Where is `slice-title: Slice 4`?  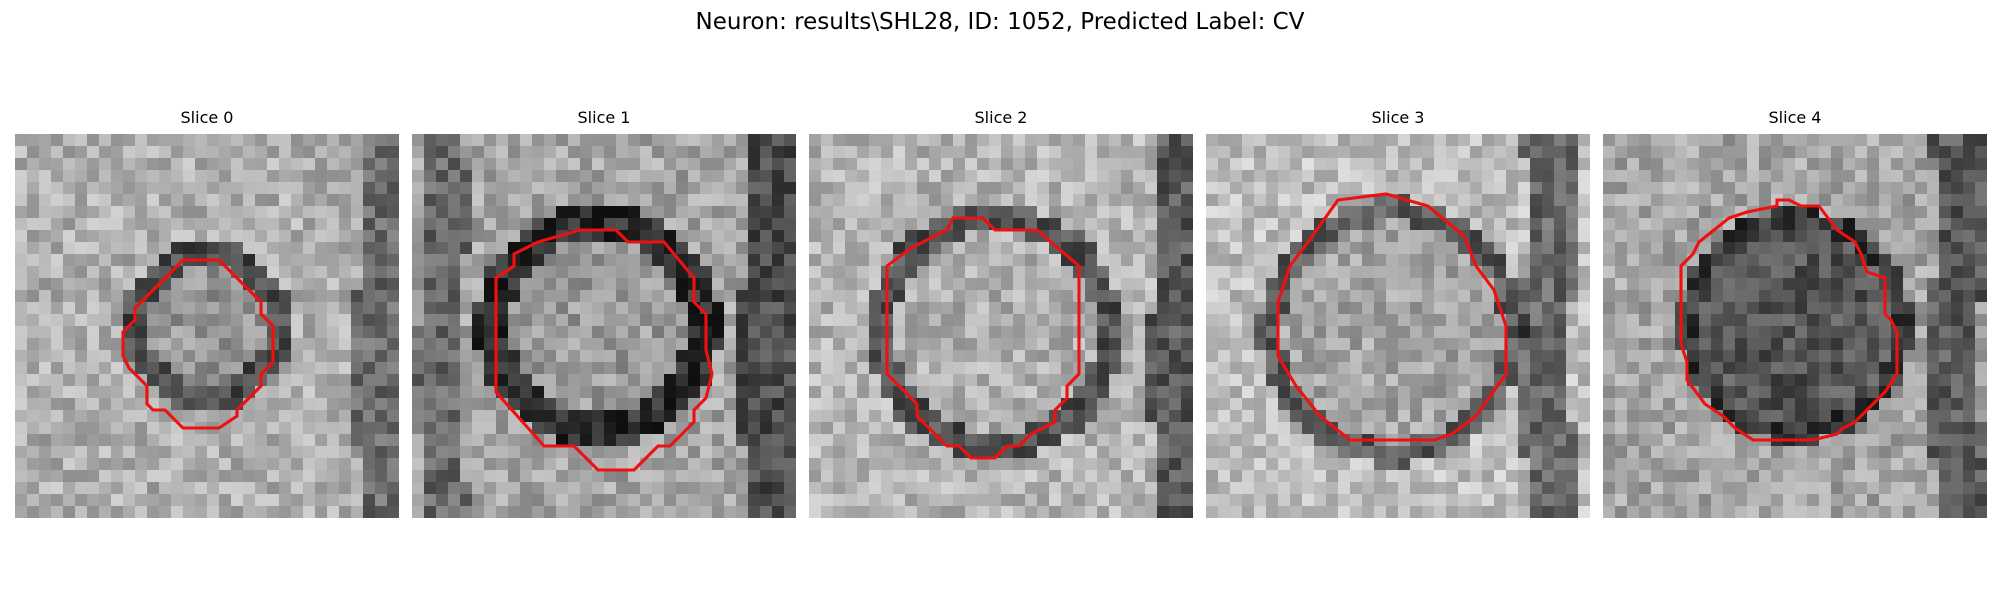
slice-title: Slice 4 is located at coordinates (1795, 117).